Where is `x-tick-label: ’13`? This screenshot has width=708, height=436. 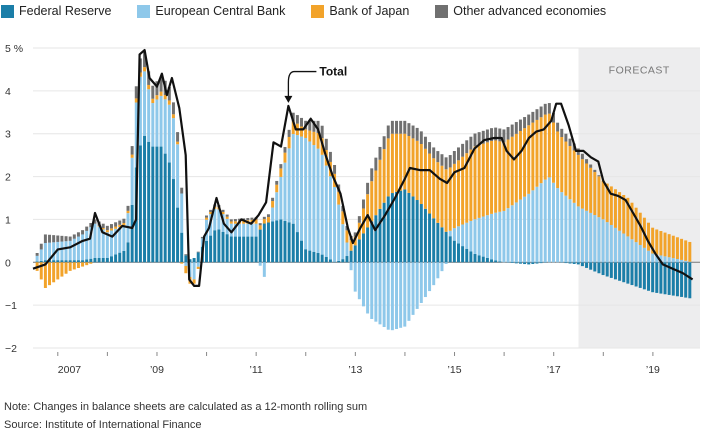
x-tick-label: ’13 is located at coordinates (355, 370).